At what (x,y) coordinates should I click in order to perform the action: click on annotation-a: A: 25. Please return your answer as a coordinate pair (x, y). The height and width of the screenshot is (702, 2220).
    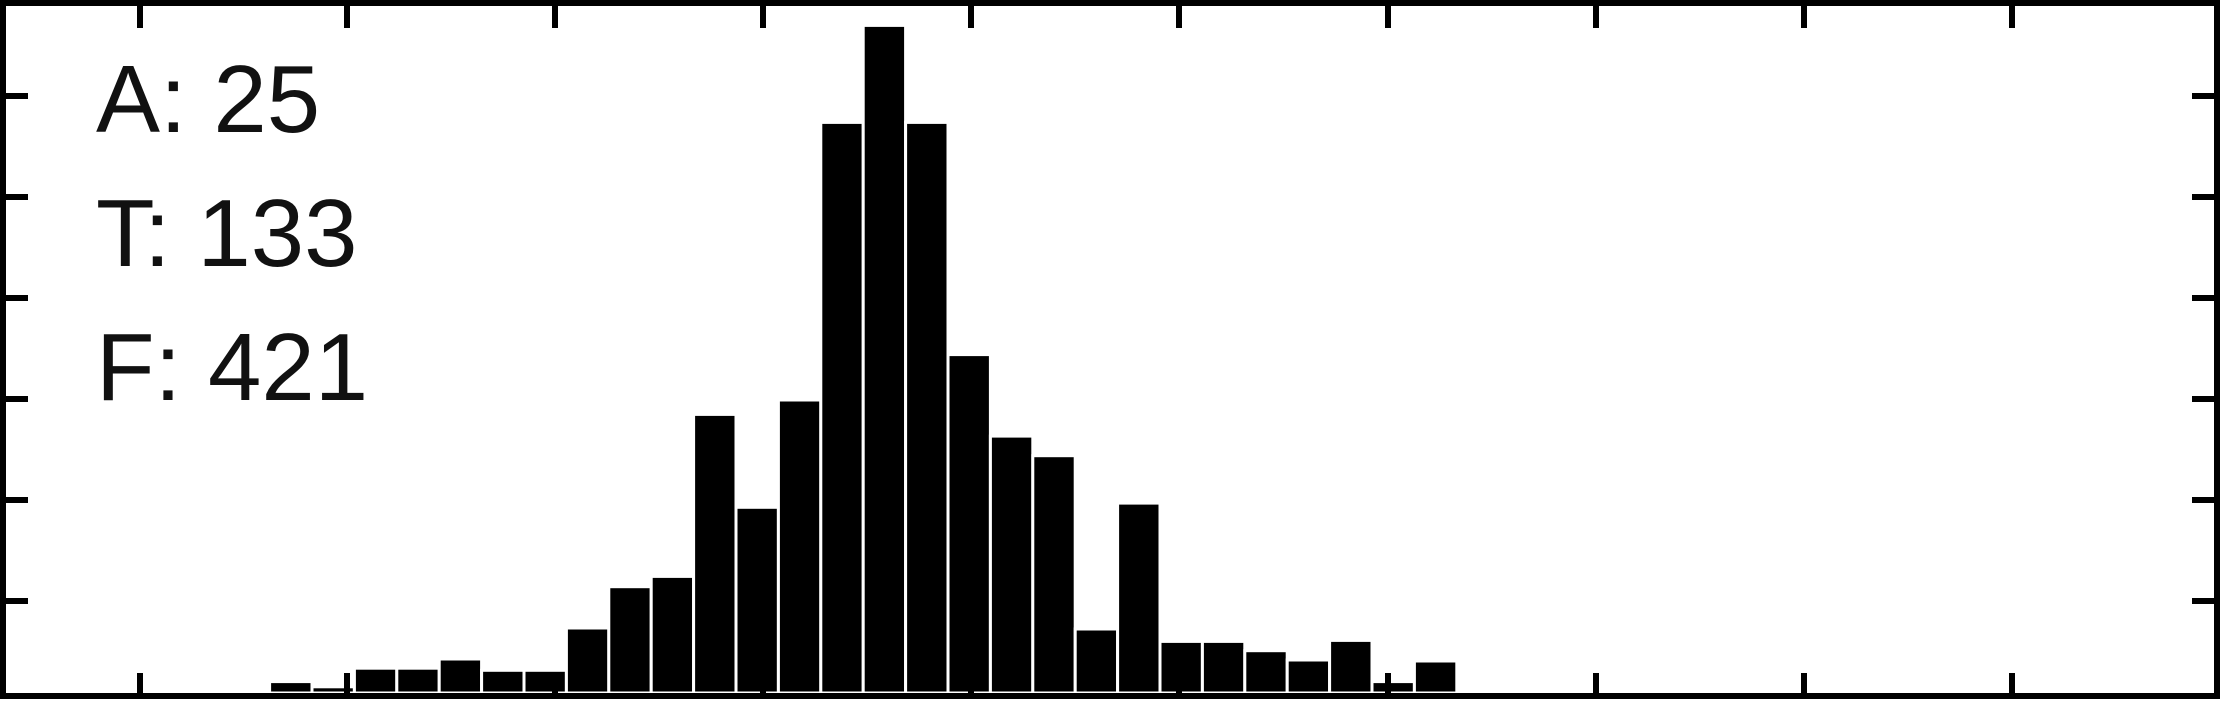
    Looking at the image, I should click on (208, 99).